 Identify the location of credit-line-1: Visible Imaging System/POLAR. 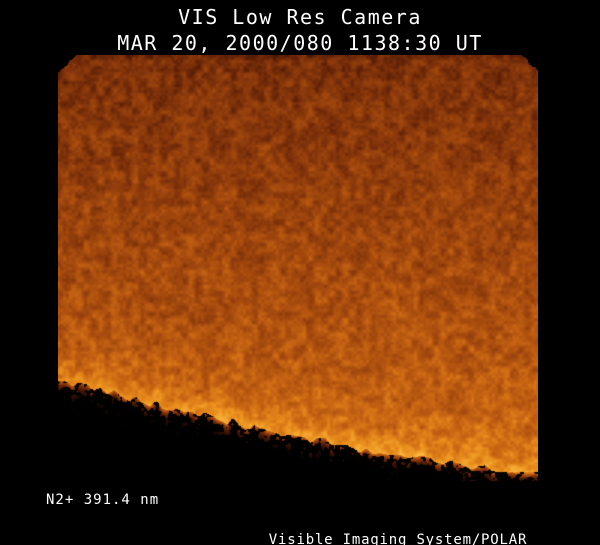
(398, 538).